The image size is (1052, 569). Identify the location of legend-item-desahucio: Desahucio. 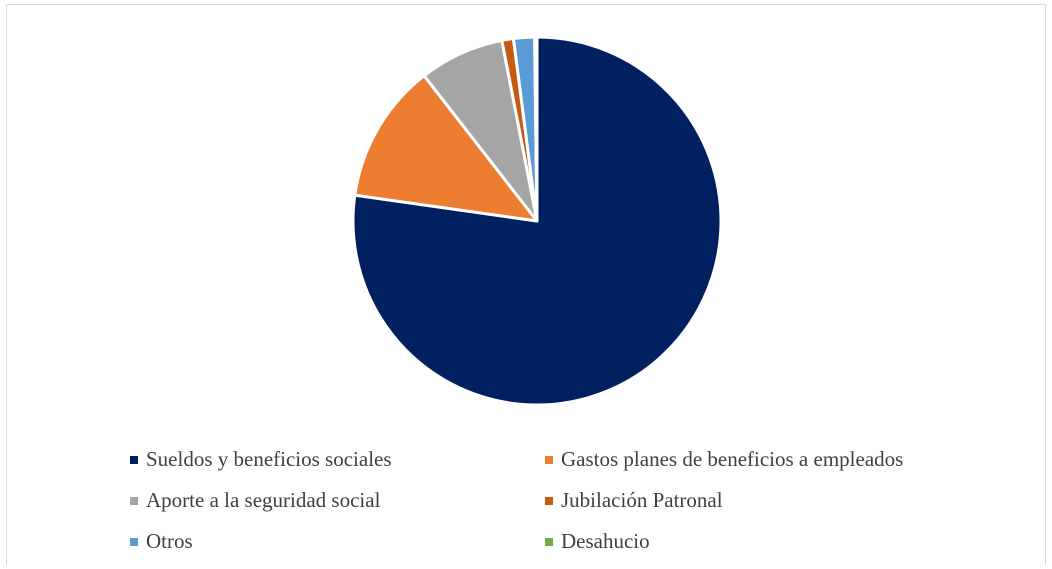
(597, 541).